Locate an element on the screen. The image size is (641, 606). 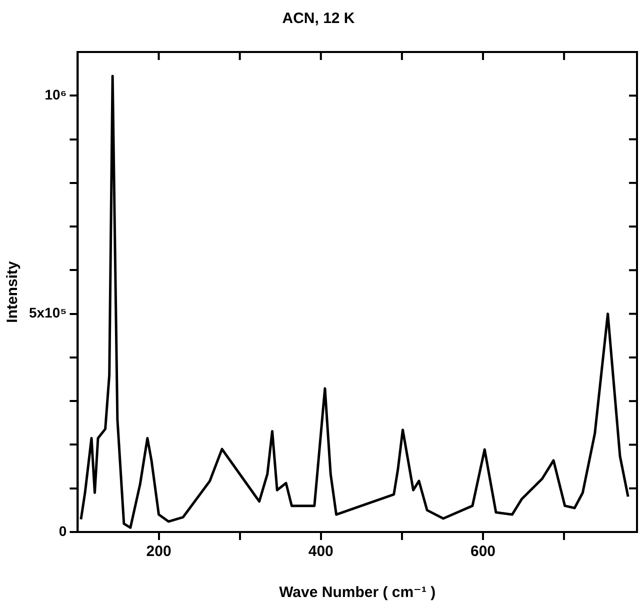
y-tick-label: 0 is located at coordinates (62, 530).